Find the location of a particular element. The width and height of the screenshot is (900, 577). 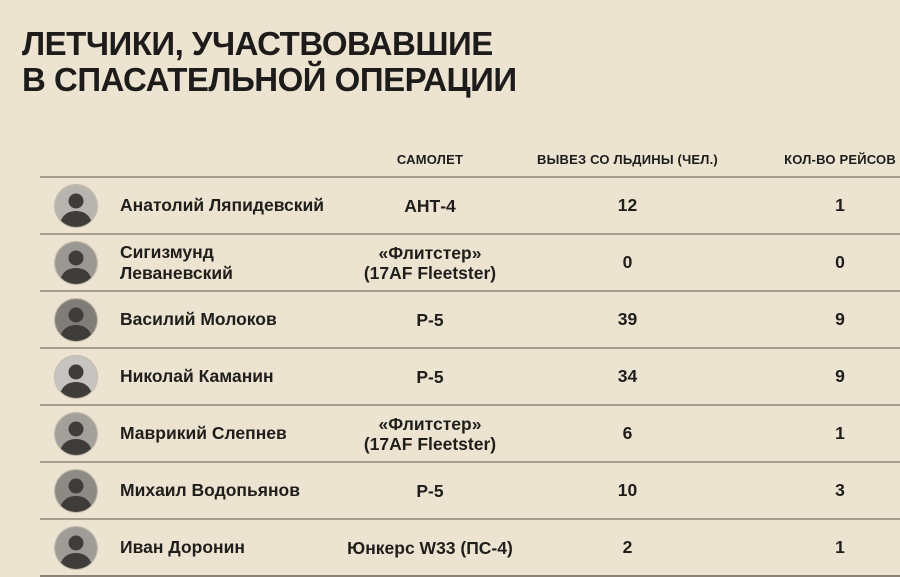

evacuated-count: 2 is located at coordinates (627, 547).